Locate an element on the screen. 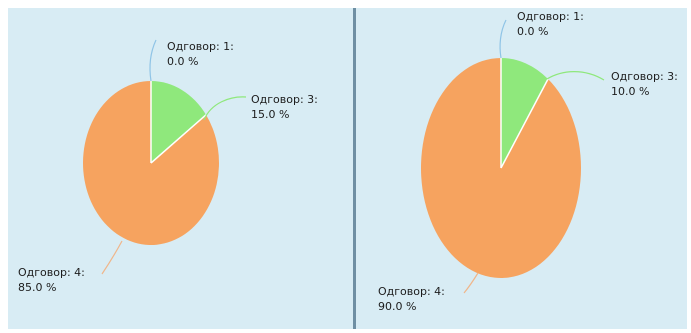 The width and height of the screenshot is (691, 333). slice-value-left-3: 85.0 % is located at coordinates (37, 287).